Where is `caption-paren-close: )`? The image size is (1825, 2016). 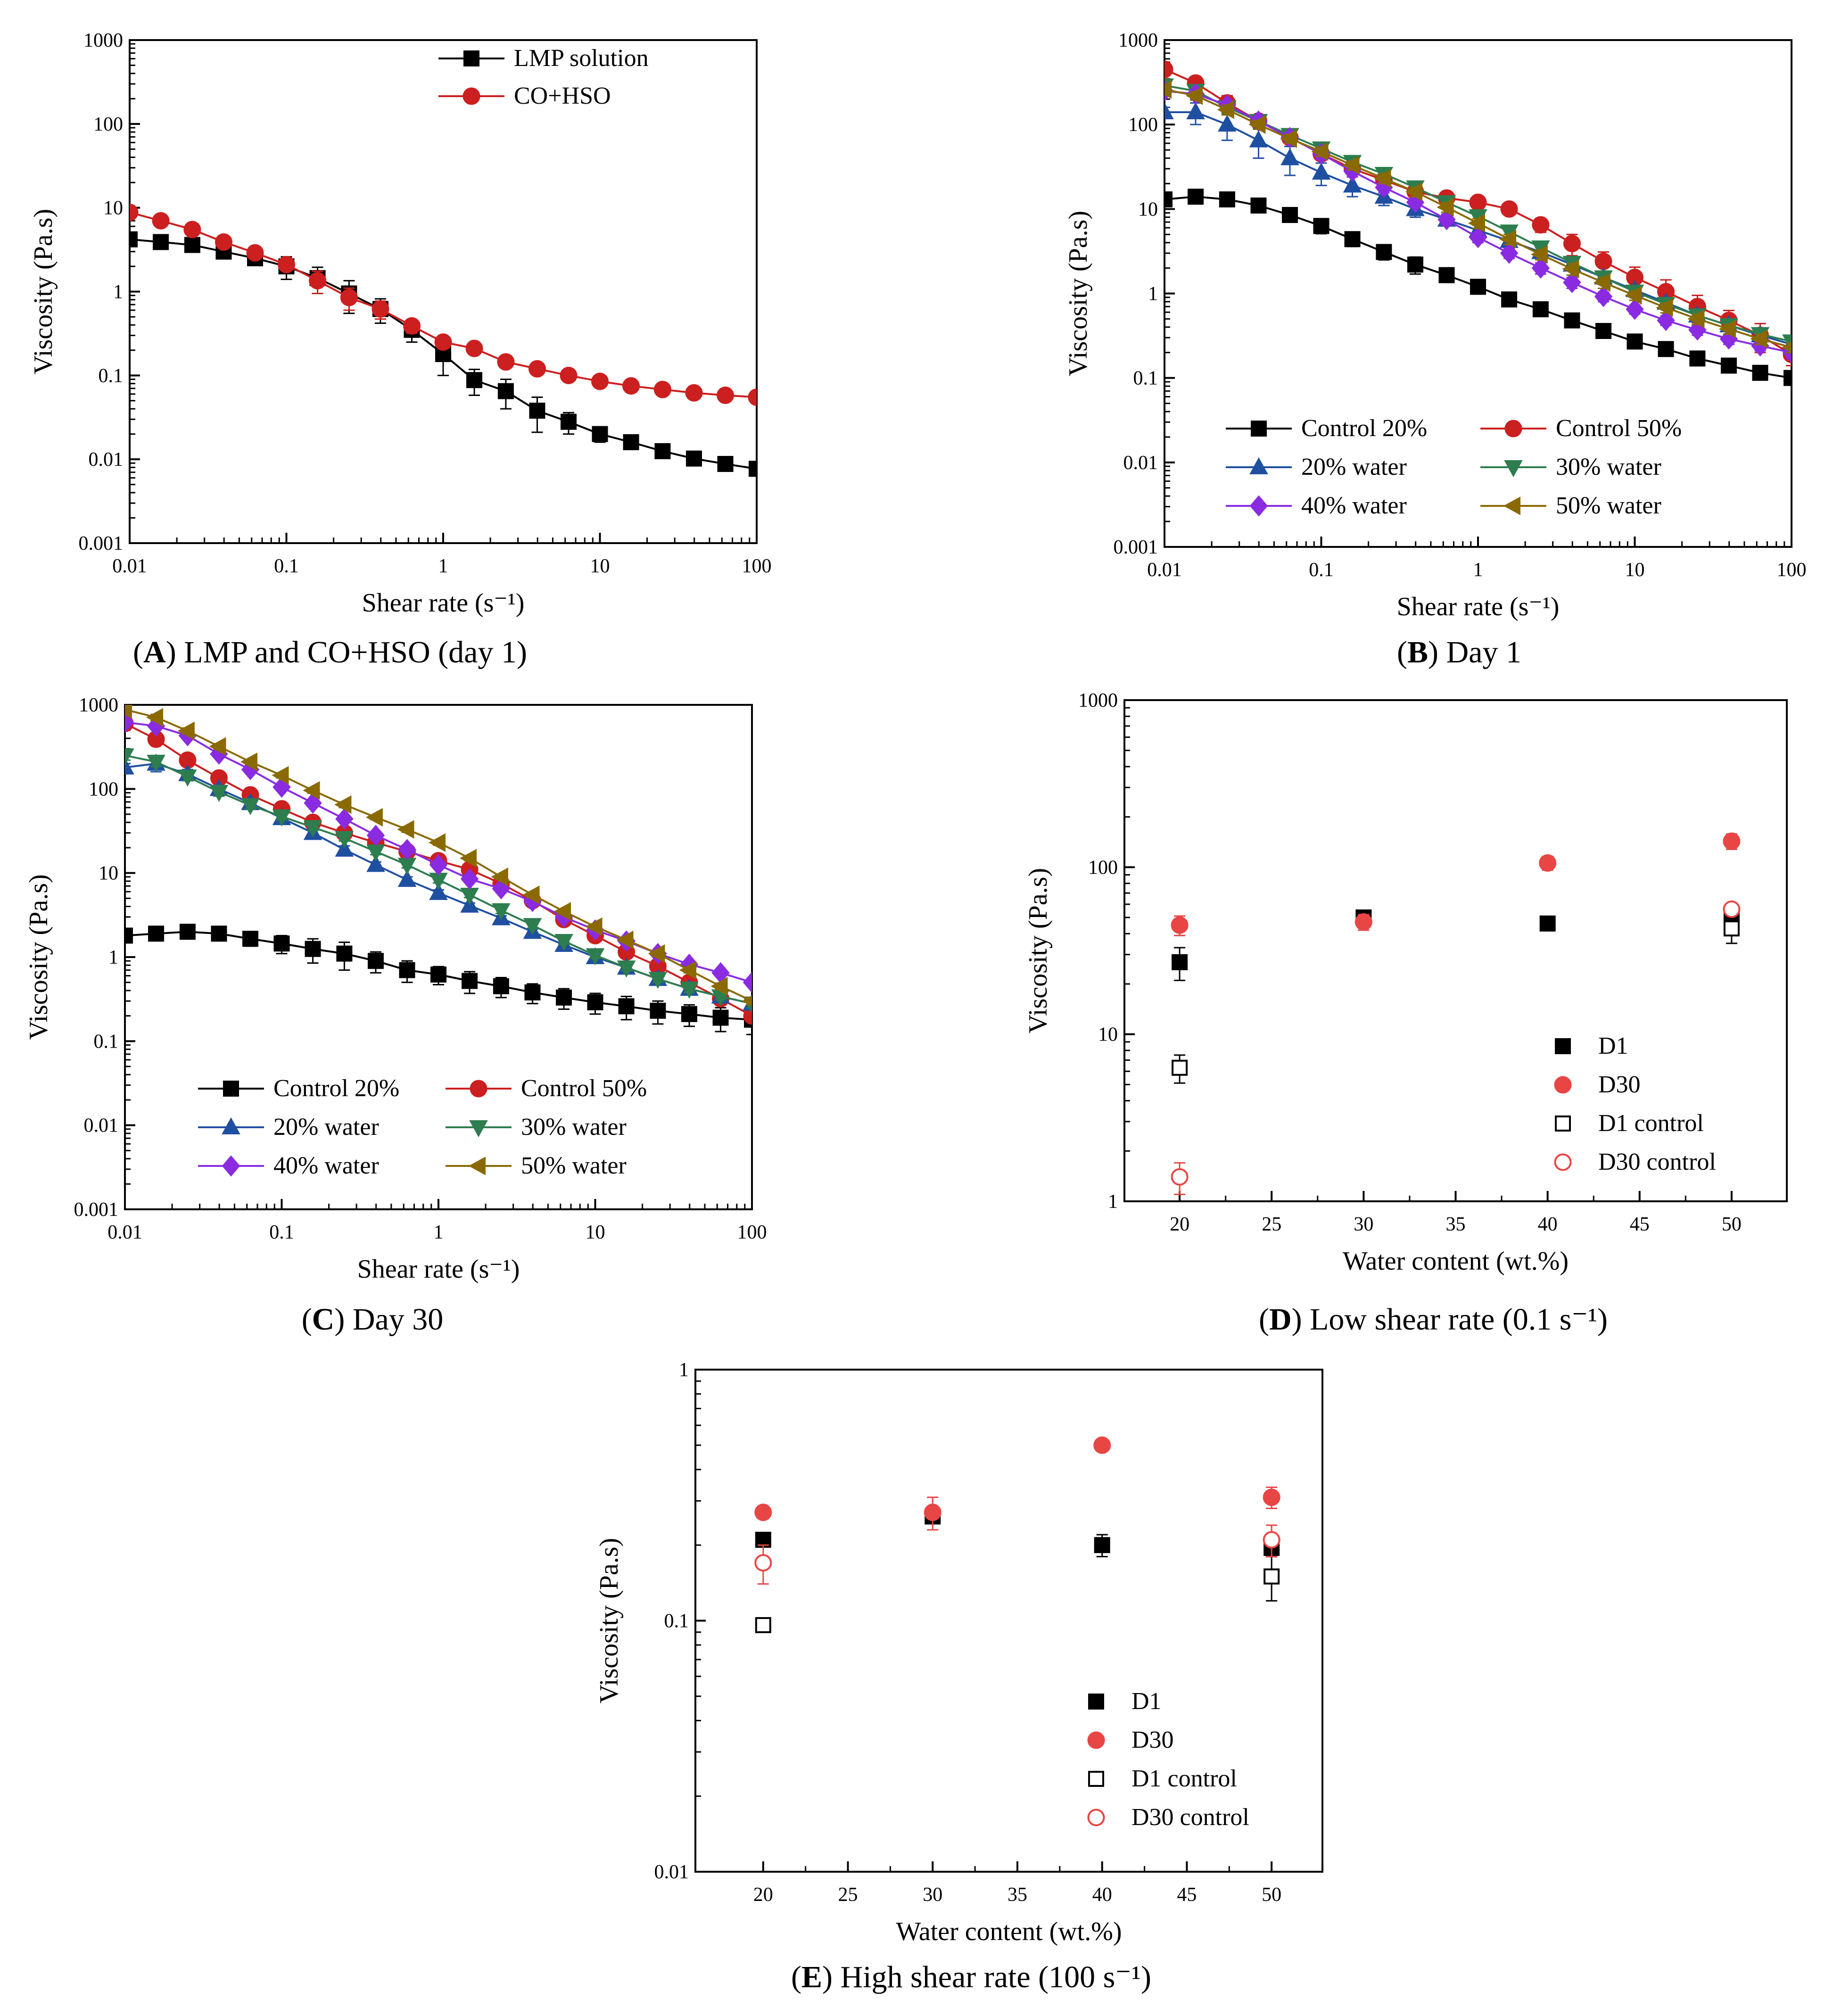 caption-paren-close: ) is located at coordinates (171, 652).